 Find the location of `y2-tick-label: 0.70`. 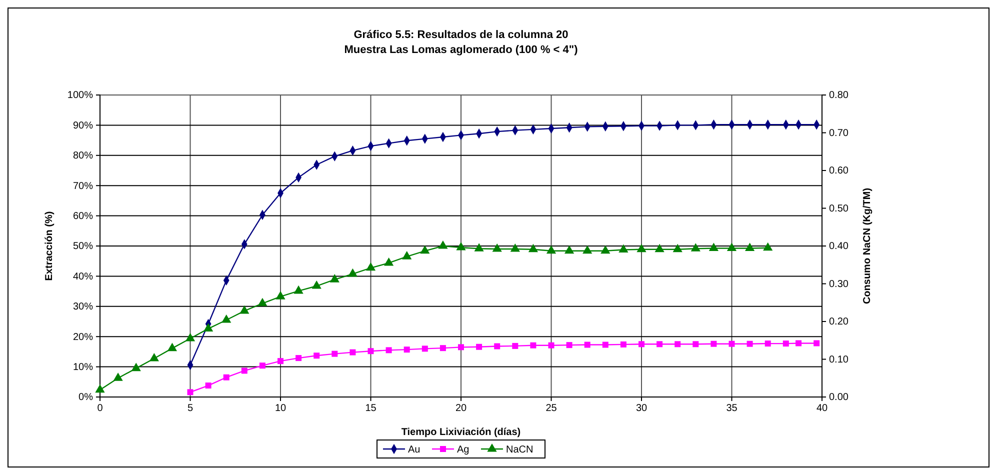

y2-tick-label: 0.70 is located at coordinates (839, 133).